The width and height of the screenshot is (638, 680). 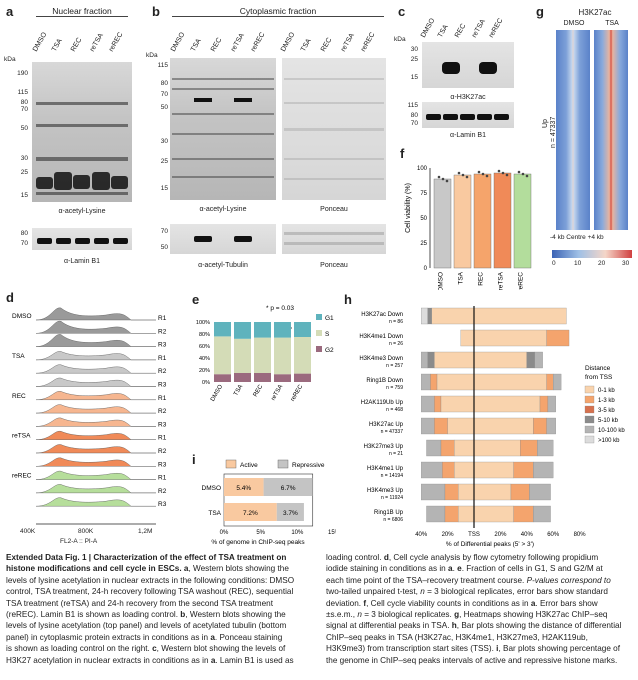 What do you see at coordinates (414, 59) in the screenshot?
I see `marker: 25` at bounding box center [414, 59].